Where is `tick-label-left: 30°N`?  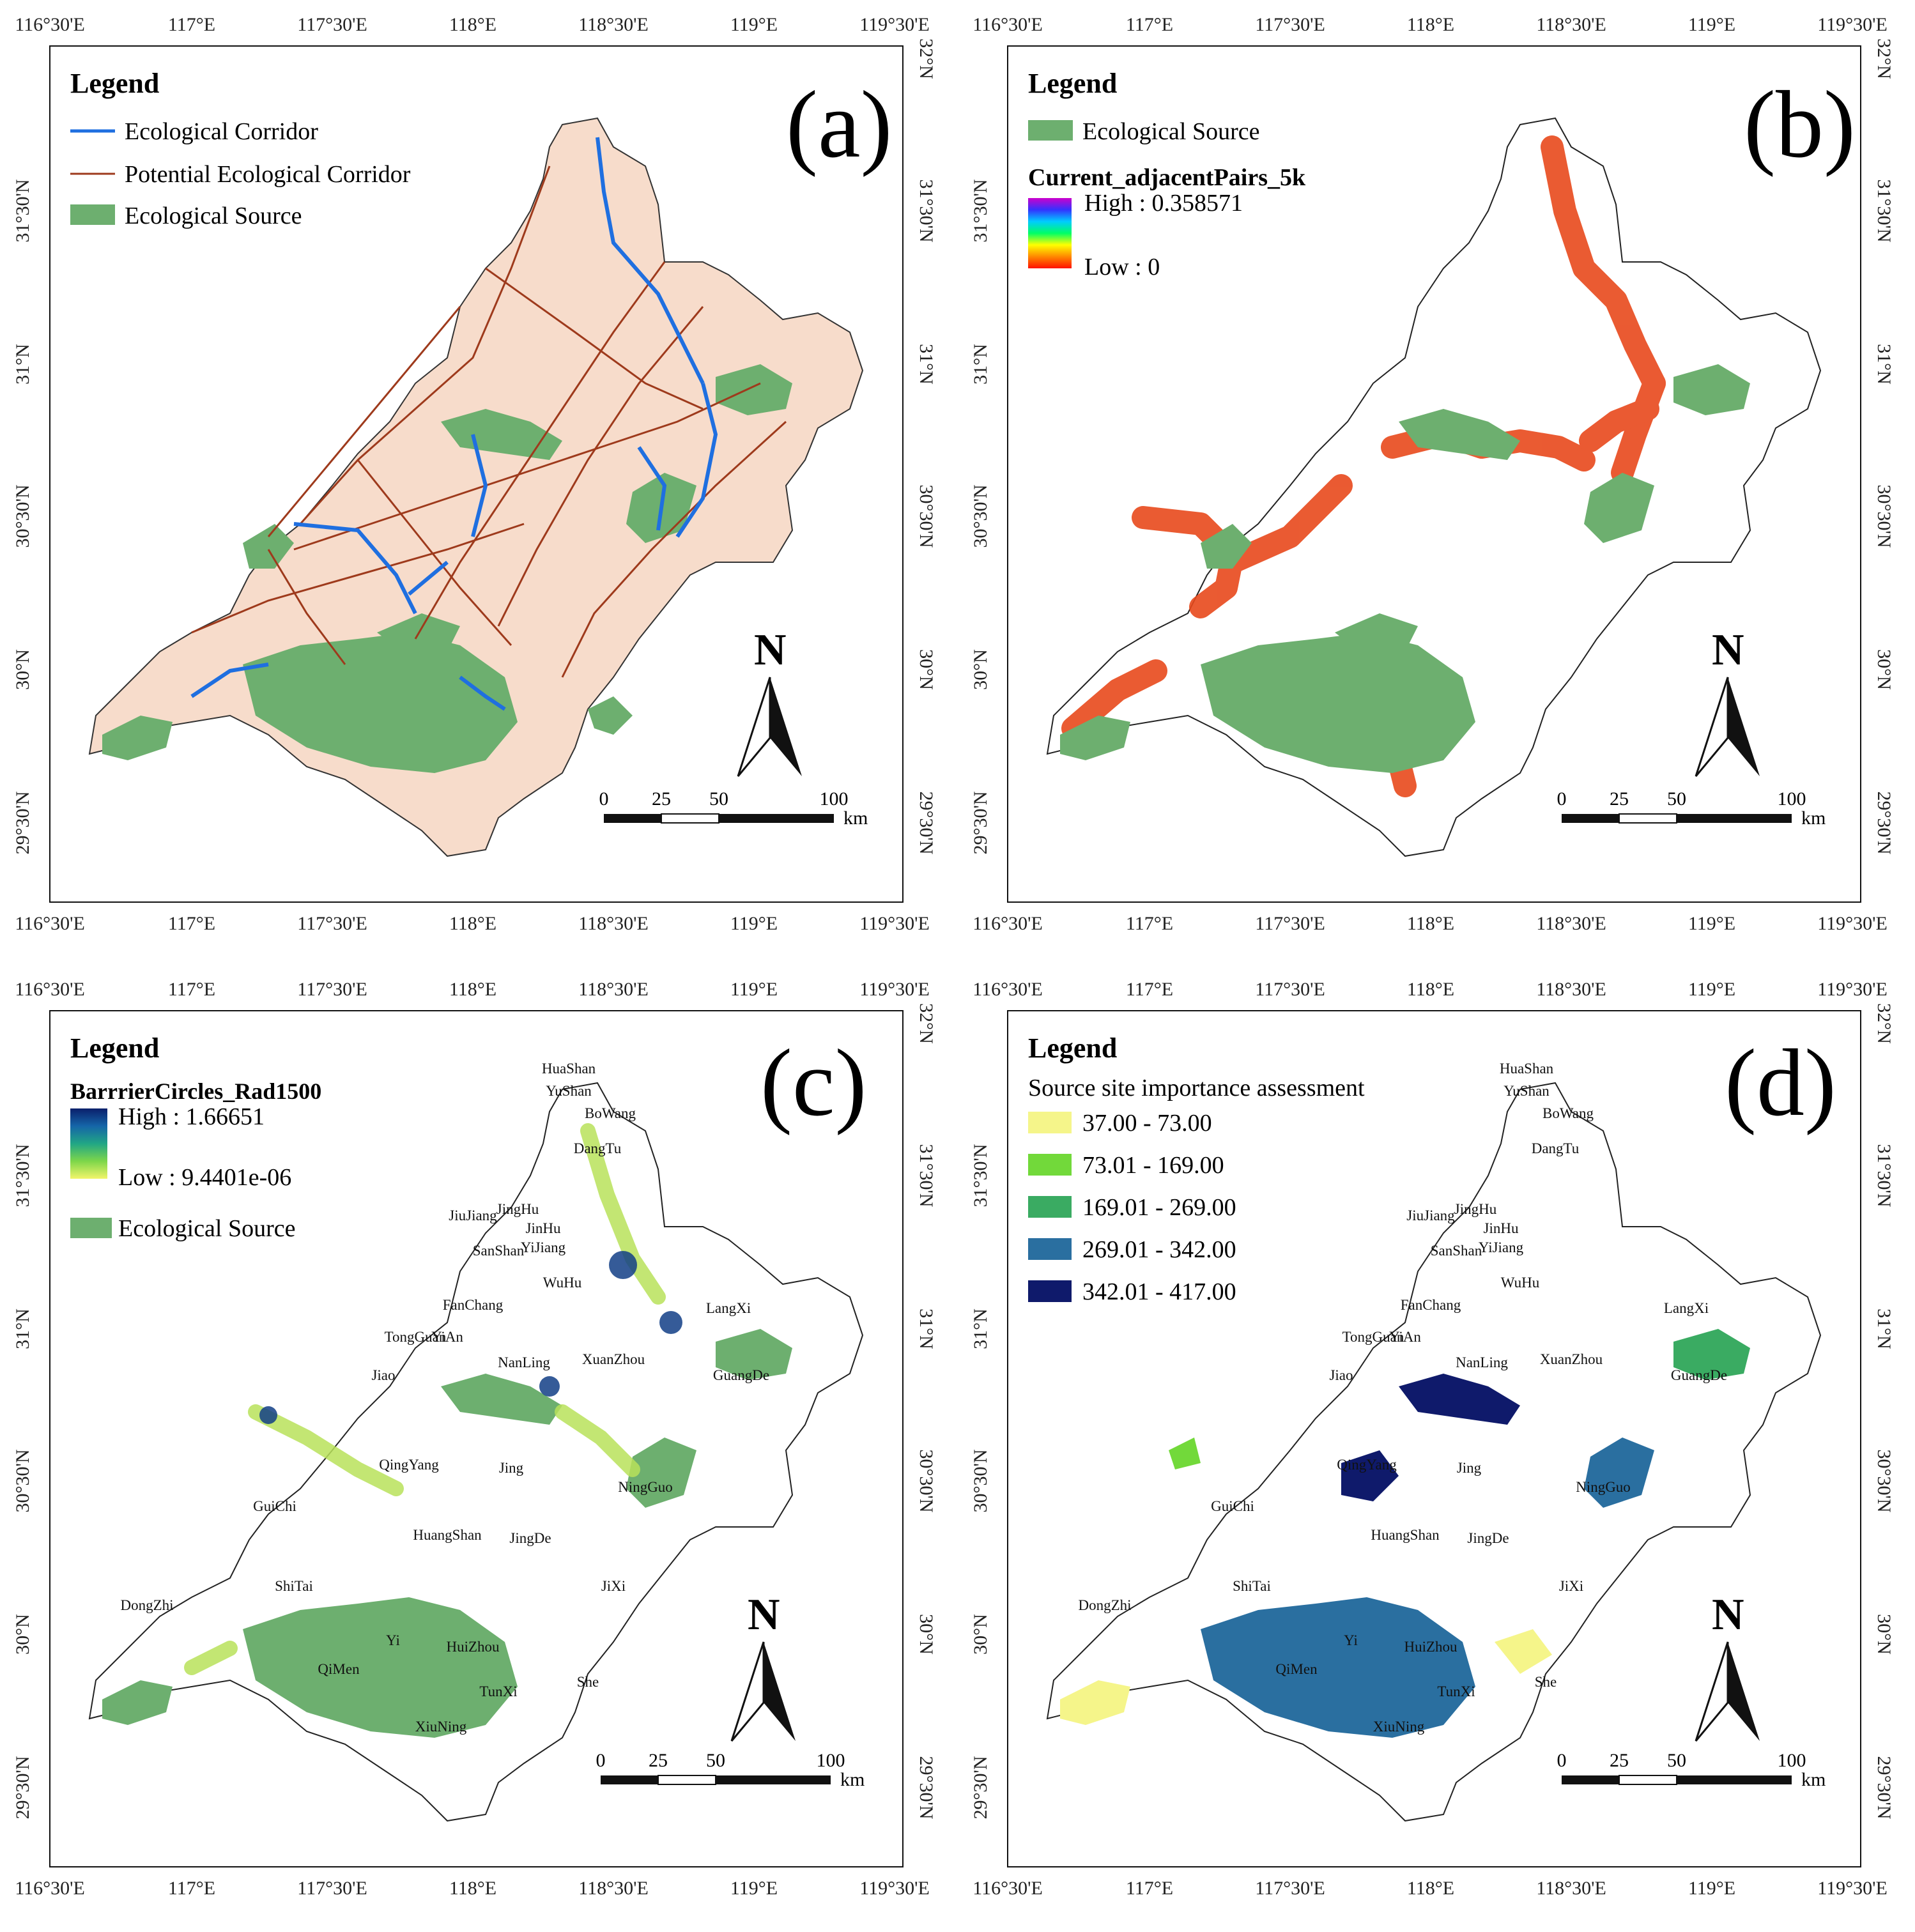 tick-label-left: 30°N is located at coordinates (981, 669).